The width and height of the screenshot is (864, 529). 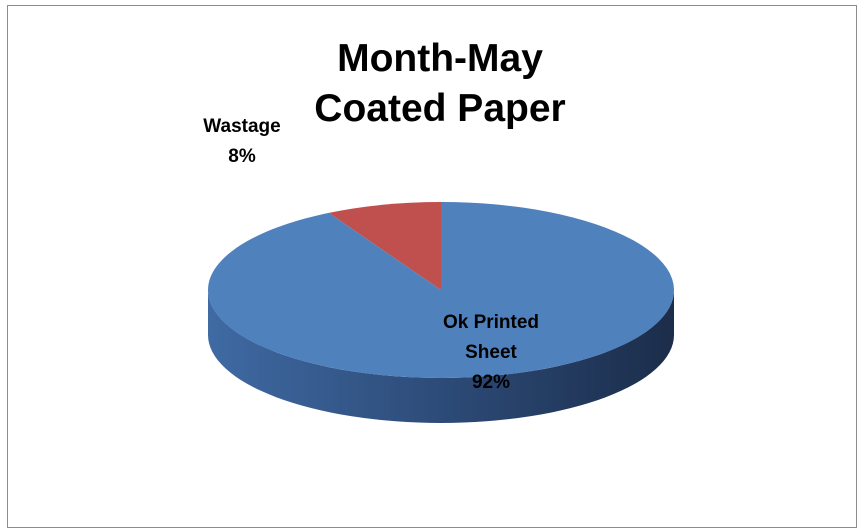 I want to click on pie-slice-wastage, so click(x=384, y=246).